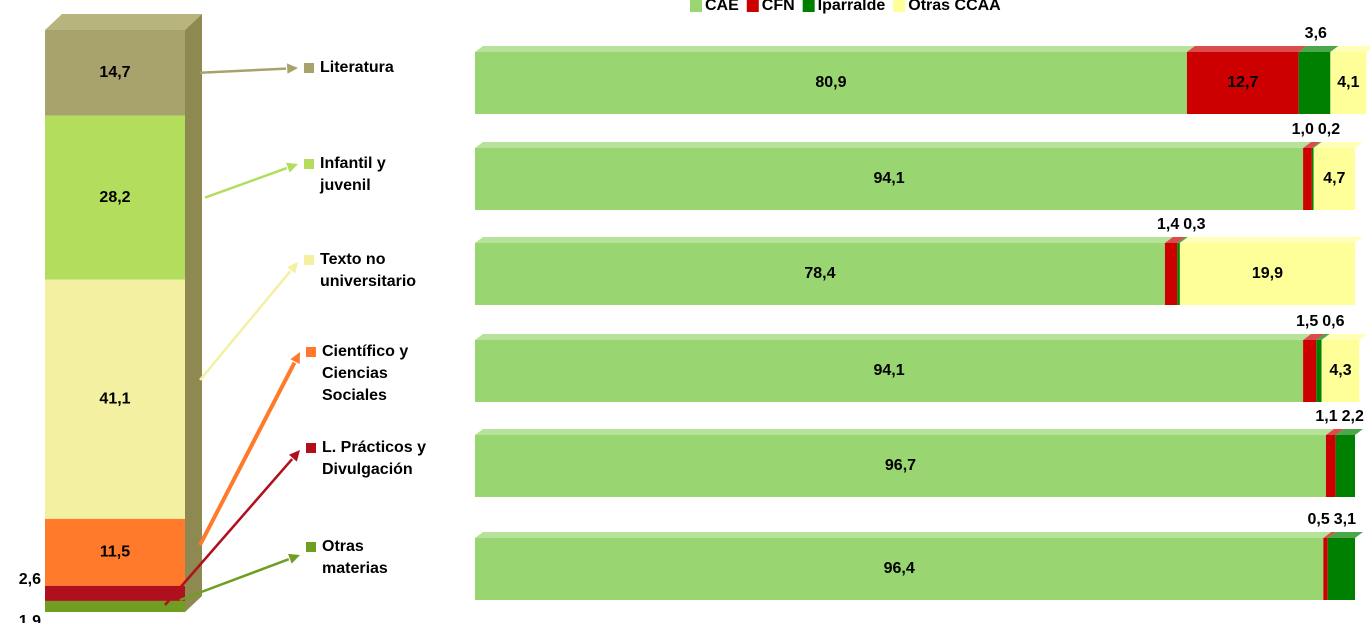 The width and height of the screenshot is (1370, 623). What do you see at coordinates (193, 313) in the screenshot?
I see `column-side` at bounding box center [193, 313].